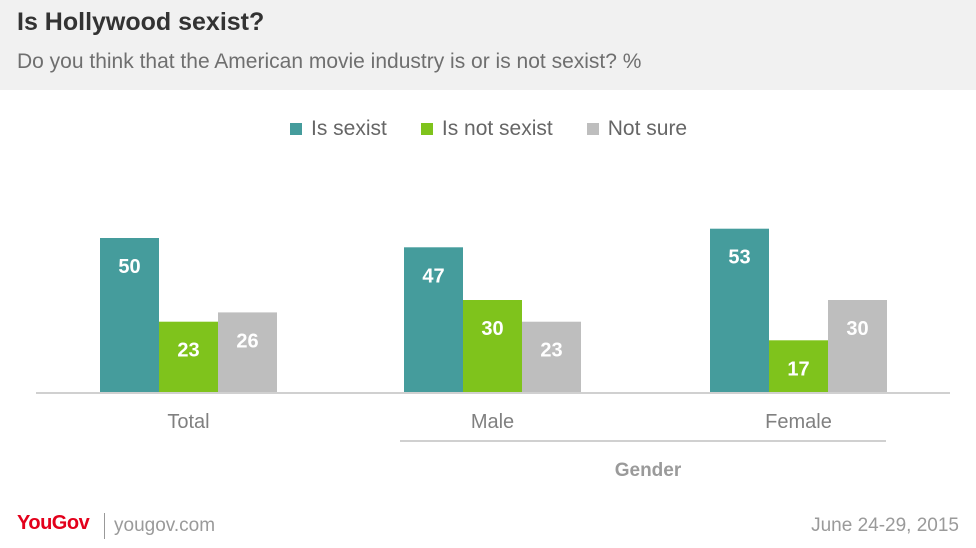 This screenshot has height=548, width=976. Describe the element at coordinates (141, 22) in the screenshot. I see `chart-title: Is Hollywood sexist?` at that location.